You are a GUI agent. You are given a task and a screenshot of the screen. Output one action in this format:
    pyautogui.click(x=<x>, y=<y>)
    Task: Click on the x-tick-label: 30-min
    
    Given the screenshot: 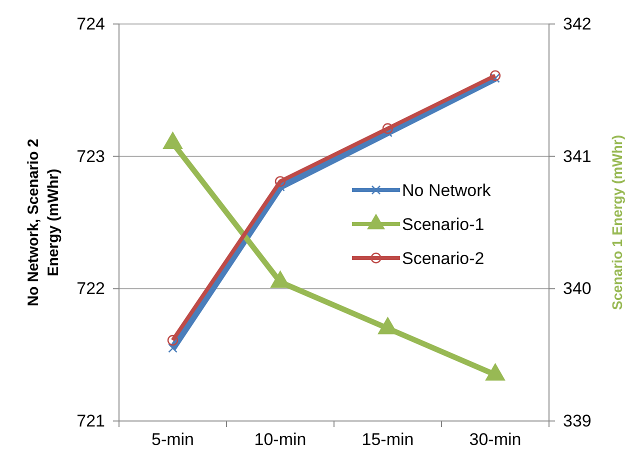 What is the action you would take?
    pyautogui.click(x=495, y=440)
    